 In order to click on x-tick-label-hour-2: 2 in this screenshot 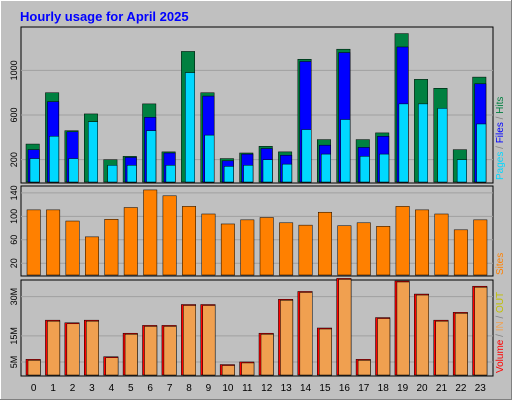, I will do `click(73, 388)`.